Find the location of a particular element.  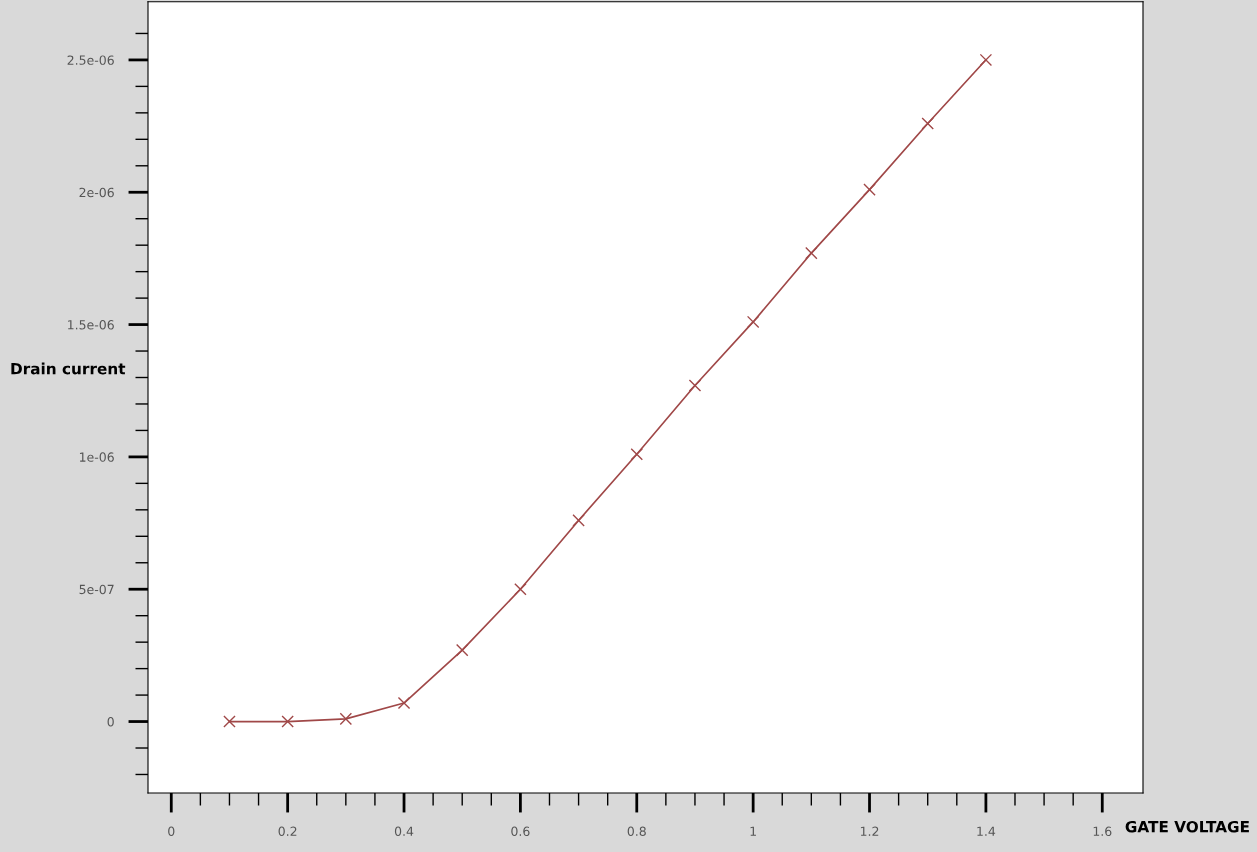

y-tick-label: 1e-06 is located at coordinates (96, 457).